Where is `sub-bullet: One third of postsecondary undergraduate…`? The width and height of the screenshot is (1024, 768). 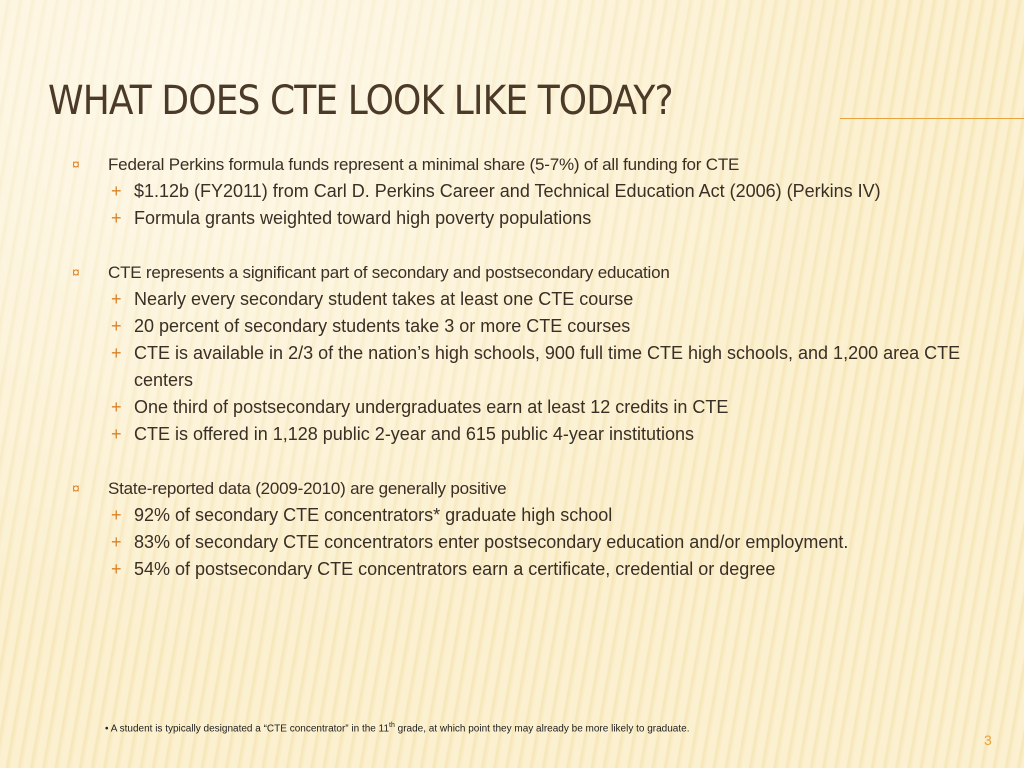
sub-bullet: One third of postsecondary undergraduate… is located at coordinates (522, 407).